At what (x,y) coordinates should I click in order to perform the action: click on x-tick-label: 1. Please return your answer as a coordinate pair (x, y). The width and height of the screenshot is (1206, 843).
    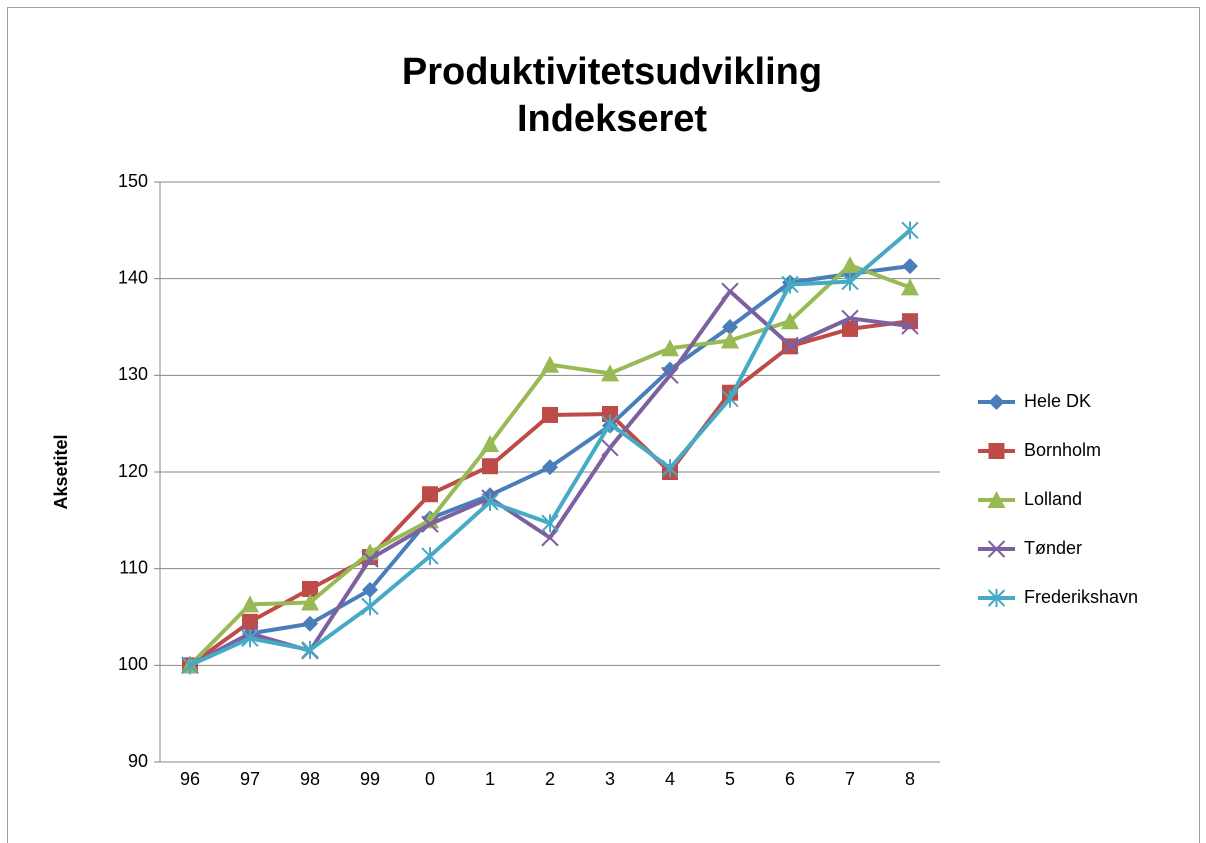
    Looking at the image, I should click on (490, 779).